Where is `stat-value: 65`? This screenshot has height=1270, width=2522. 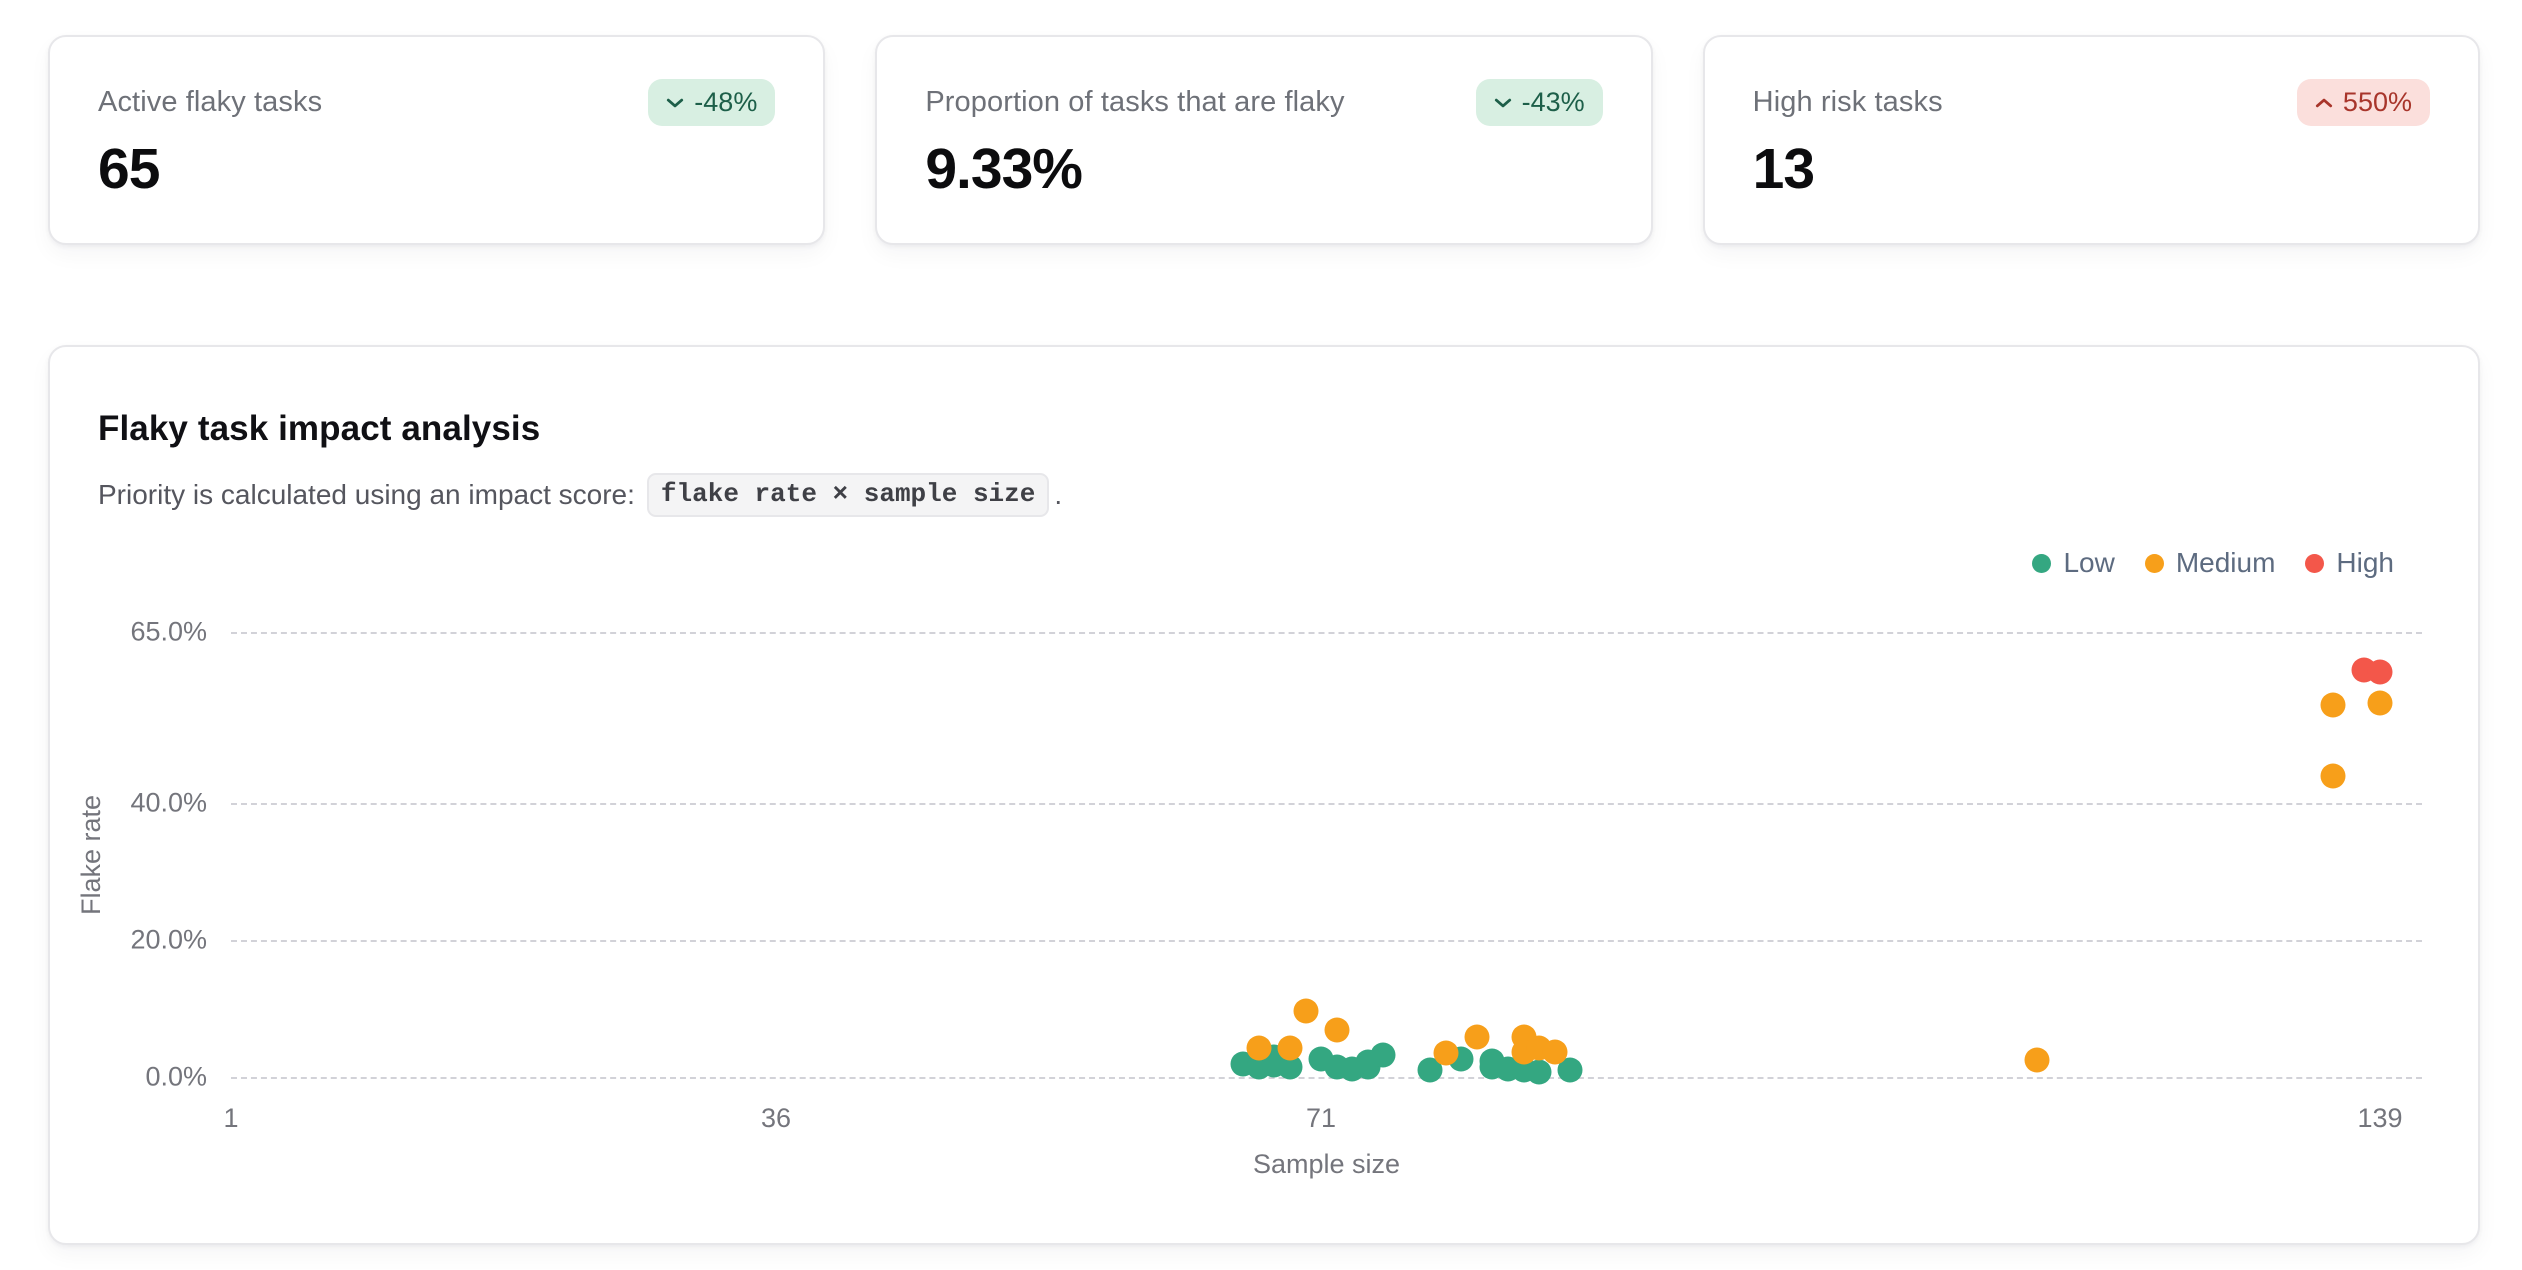
stat-value: 65 is located at coordinates (129, 169).